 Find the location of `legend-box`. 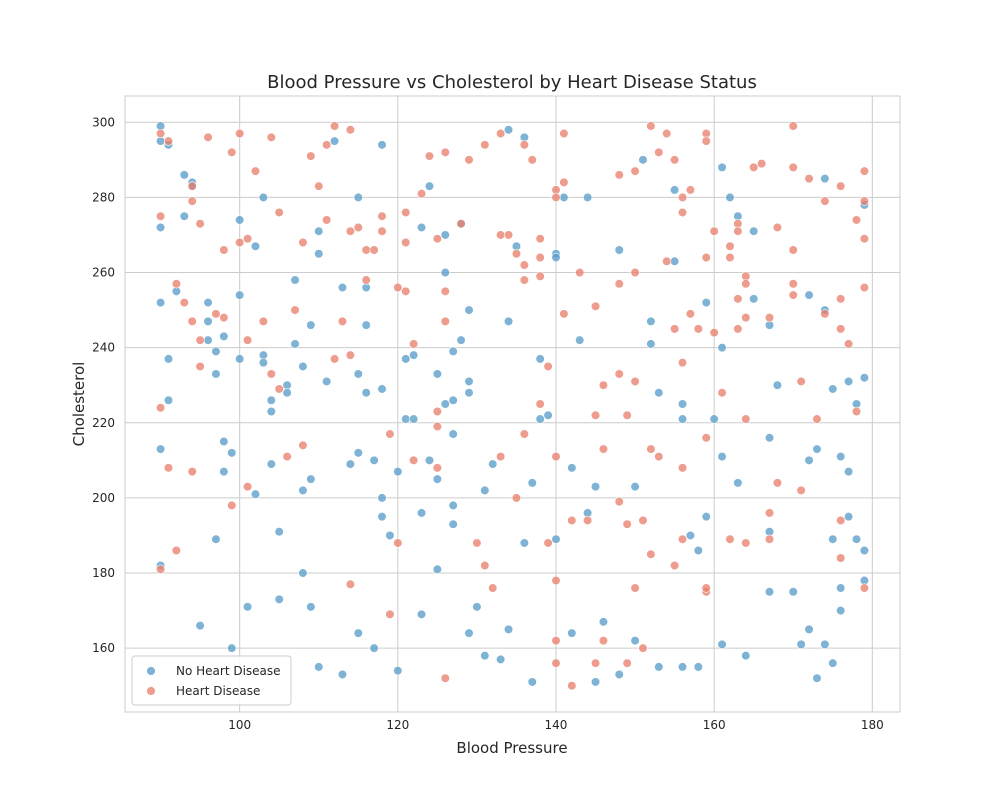

legend-box is located at coordinates (211, 680).